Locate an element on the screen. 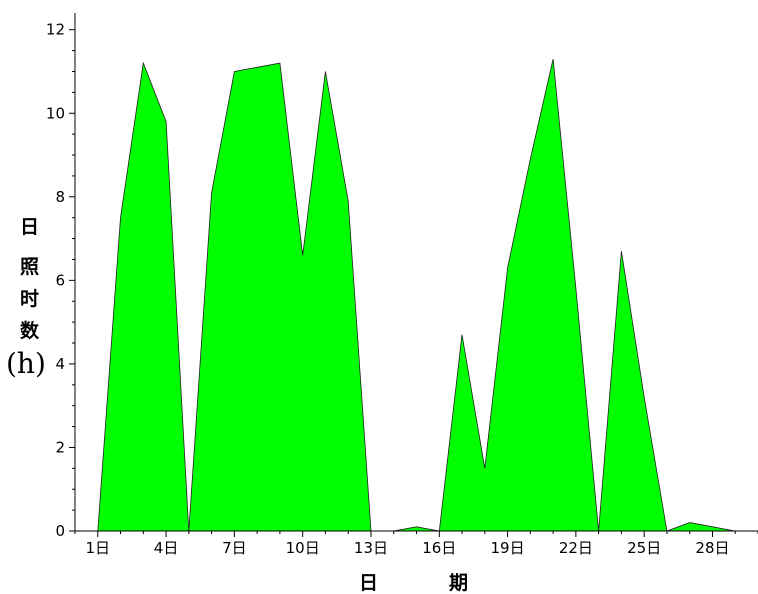  x-tick-label: 1日 is located at coordinates (97, 548).